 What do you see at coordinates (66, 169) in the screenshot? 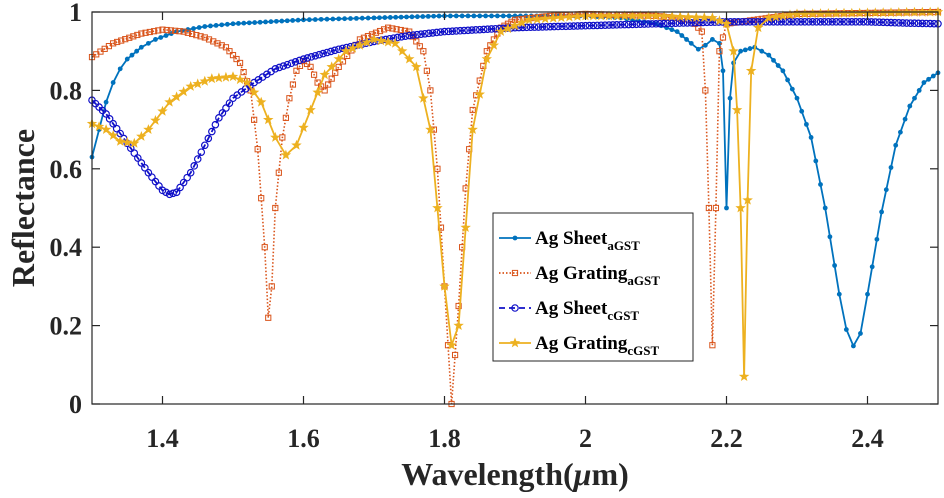
I see `y-tick-label: 0.6` at bounding box center [66, 169].